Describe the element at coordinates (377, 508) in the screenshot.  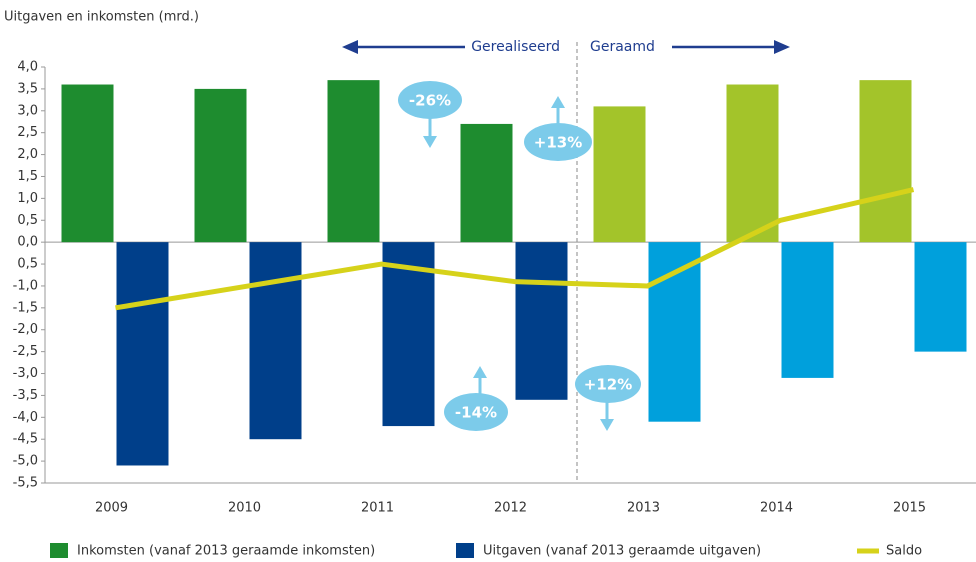
I see `x-tick-label: 2011` at that location.